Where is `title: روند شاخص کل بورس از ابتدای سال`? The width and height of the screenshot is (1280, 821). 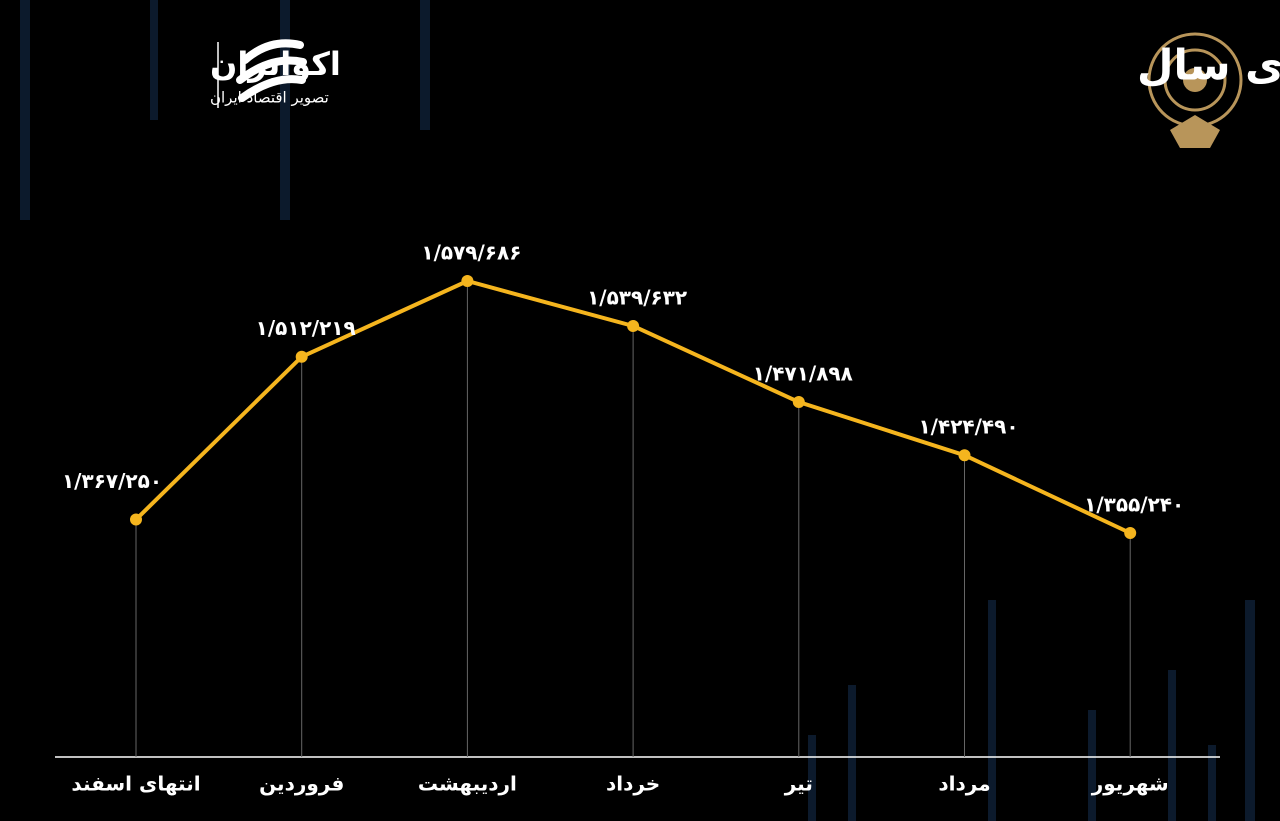 title: روند شاخص کل بورس از ابتدای سال is located at coordinates (1208, 66).